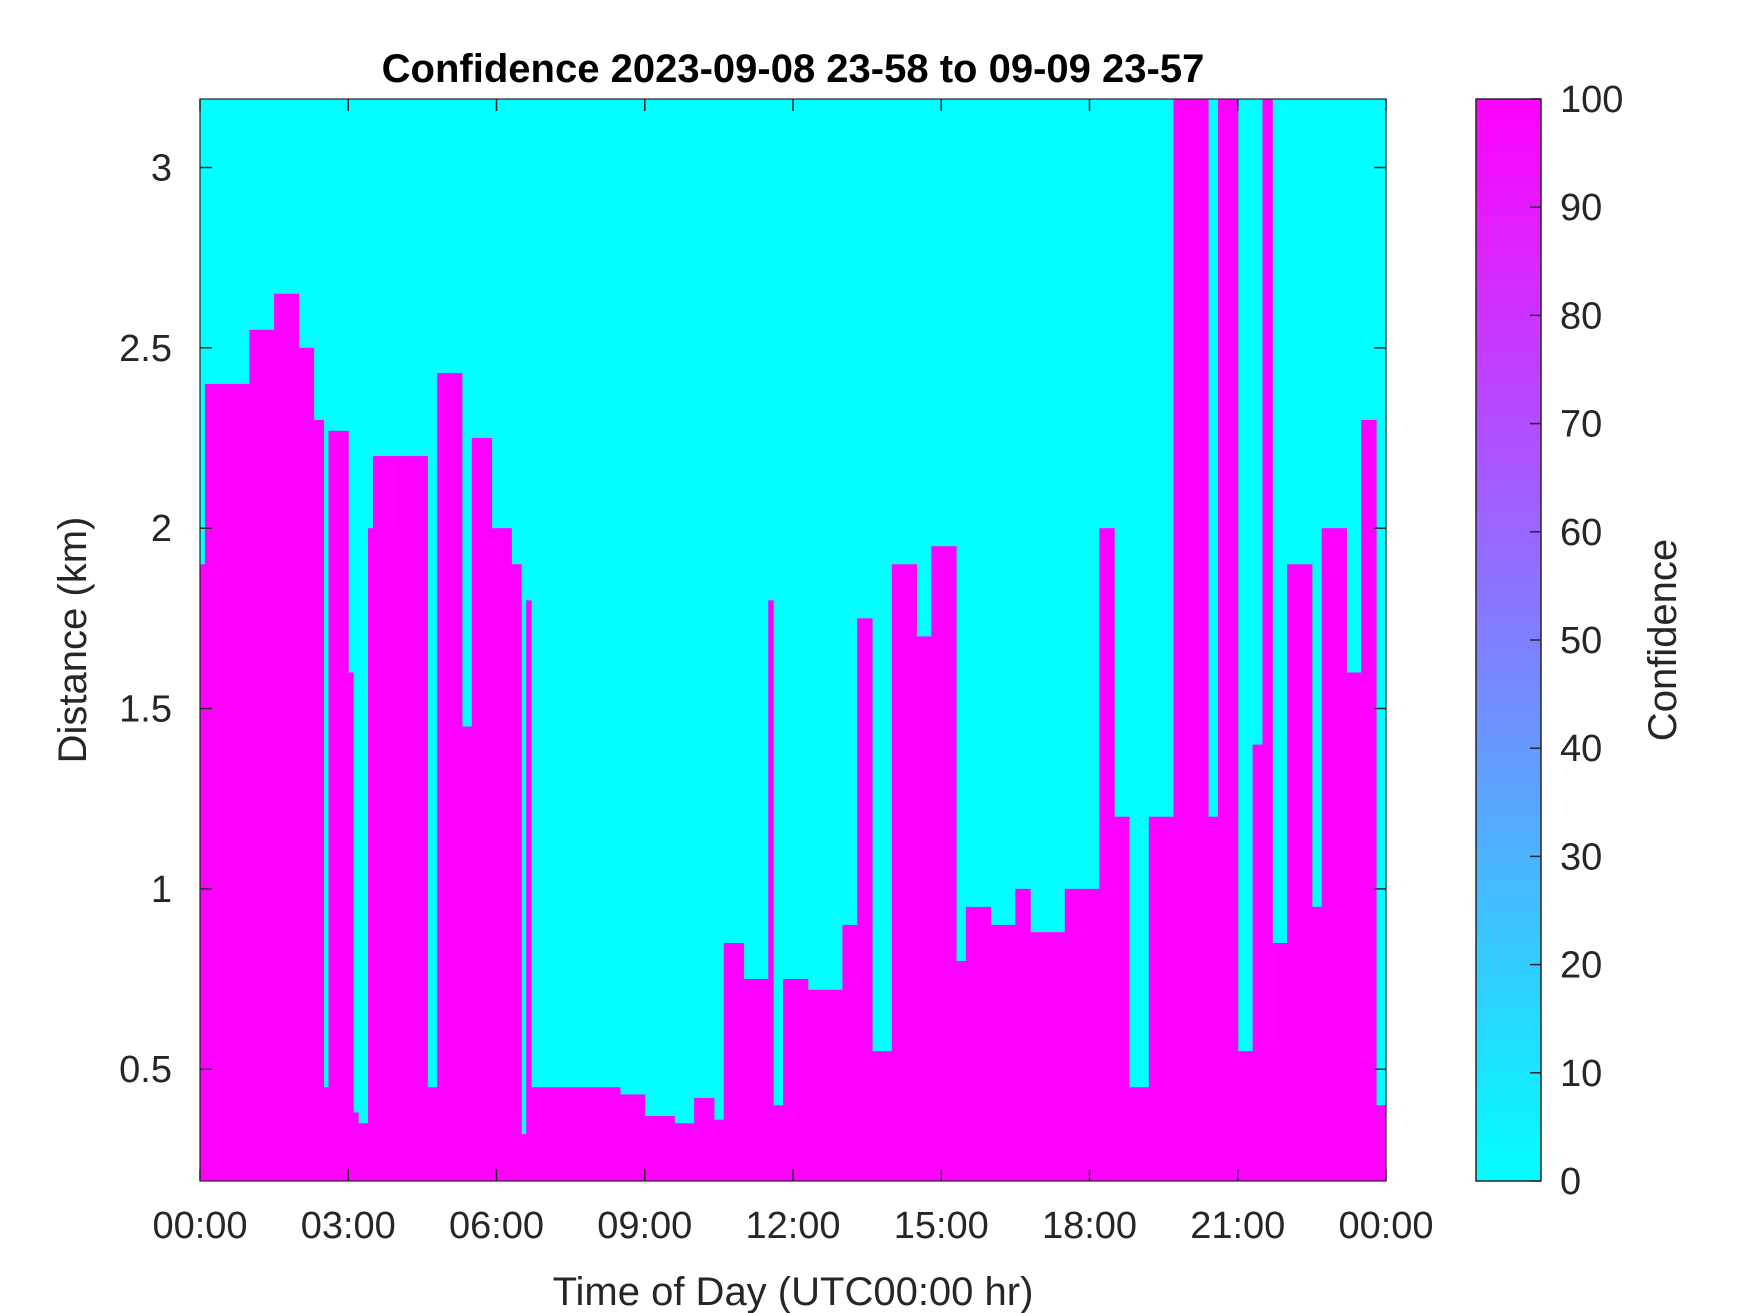 The height and width of the screenshot is (1313, 1750). Describe the element at coordinates (1581, 641) in the screenshot. I see `colorbar-tick-label: 50` at that location.